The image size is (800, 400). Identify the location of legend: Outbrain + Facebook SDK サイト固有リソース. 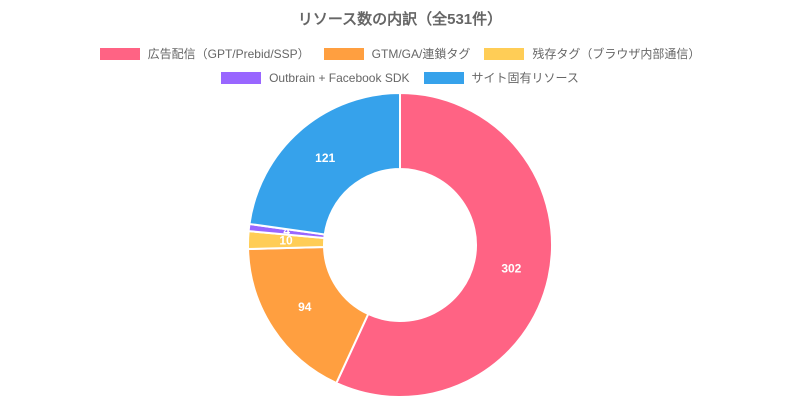
(400, 77).